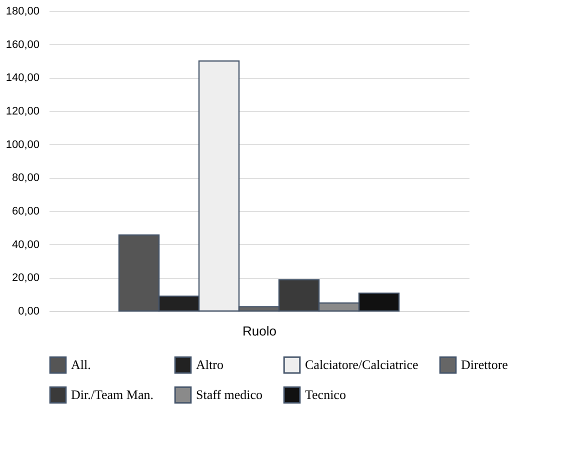 The width and height of the screenshot is (571, 471). Describe the element at coordinates (26, 178) in the screenshot. I see `y-tick-label: 80,00` at that location.